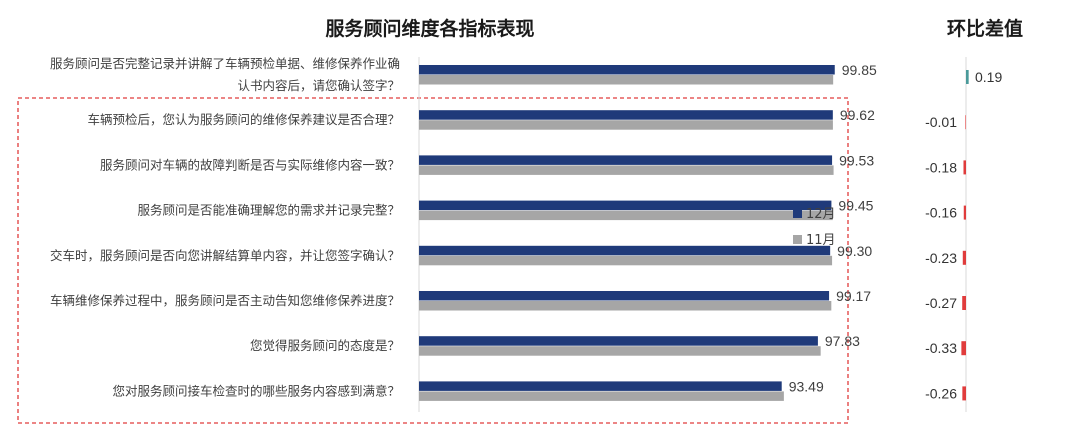  What do you see at coordinates (225, 300) in the screenshot?
I see `category-label: 车辆维修保养过程中，服务顾问是否主动告知您维修保养进度？` at bounding box center [225, 300].